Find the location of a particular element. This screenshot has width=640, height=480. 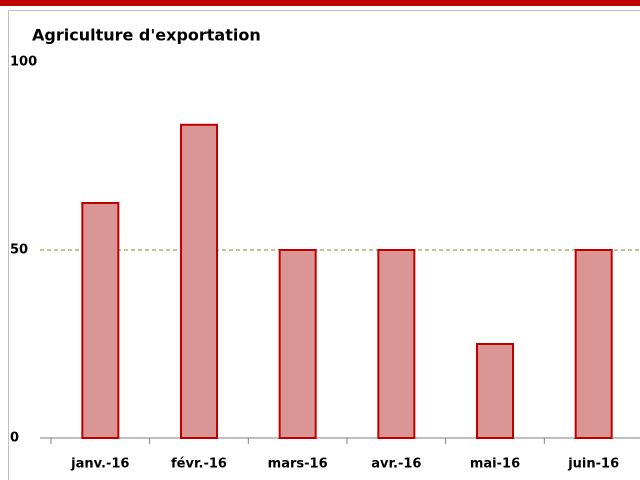

y-tick-label: 0 is located at coordinates (14, 438).